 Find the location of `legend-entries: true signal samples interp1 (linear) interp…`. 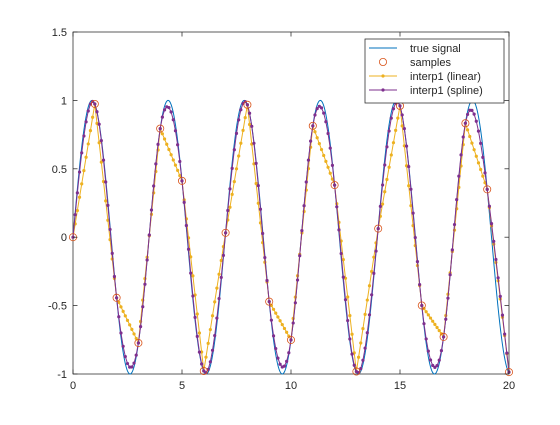

legend-entries: true signal samples interp1 (linear) interp… is located at coordinates (426, 70).